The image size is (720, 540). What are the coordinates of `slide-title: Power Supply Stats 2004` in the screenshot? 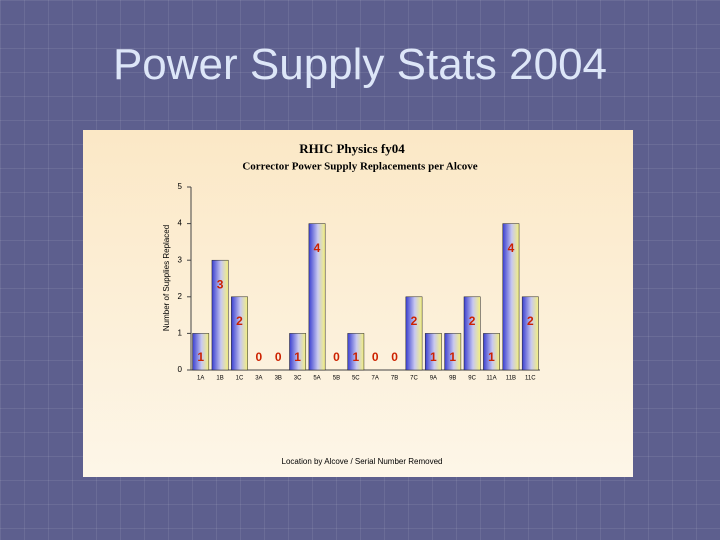 It's located at (360, 64).